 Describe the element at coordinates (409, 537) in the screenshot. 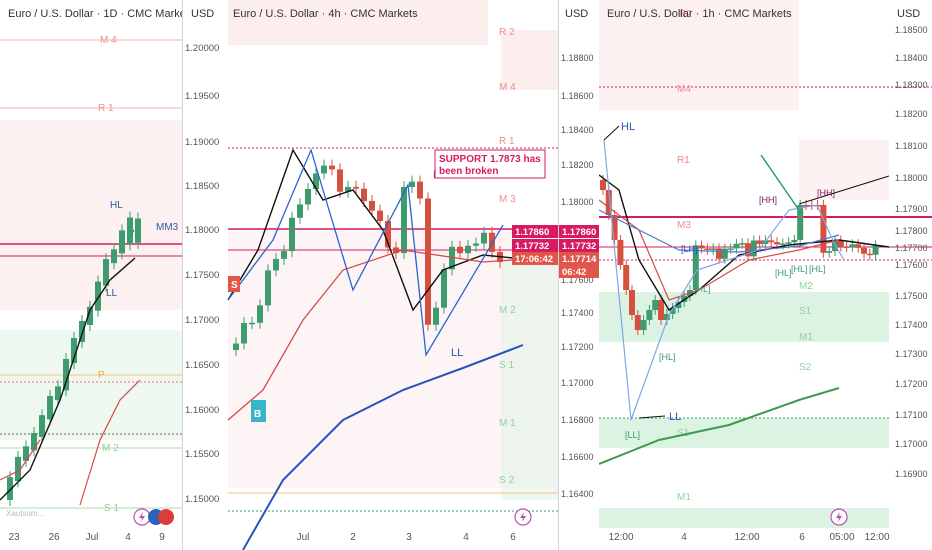

I see `date-tick: 3` at that location.